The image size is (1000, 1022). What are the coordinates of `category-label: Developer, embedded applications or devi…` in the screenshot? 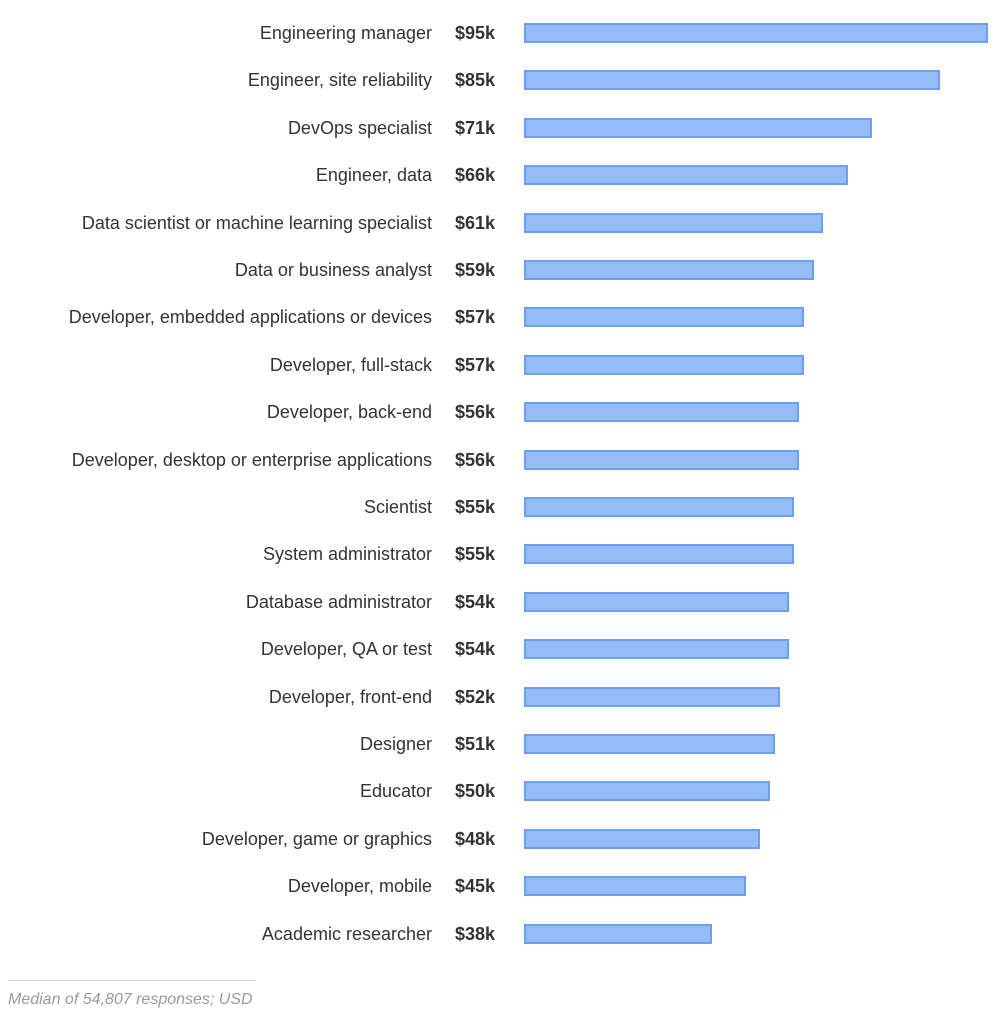 It's located at (250, 317).